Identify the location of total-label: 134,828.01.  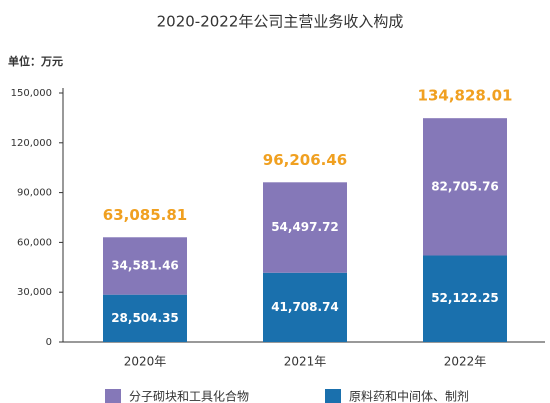
(465, 96).